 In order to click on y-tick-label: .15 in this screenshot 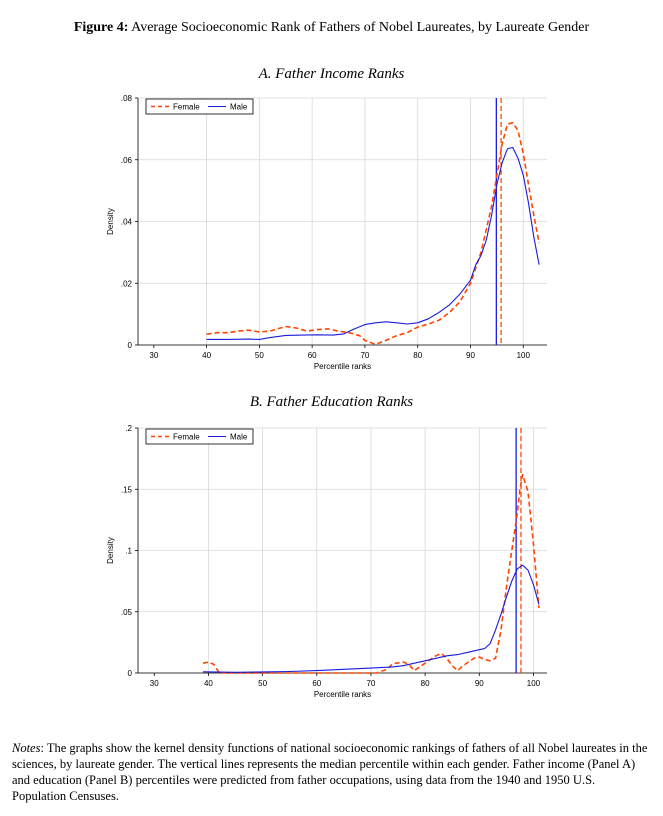, I will do `click(127, 489)`.